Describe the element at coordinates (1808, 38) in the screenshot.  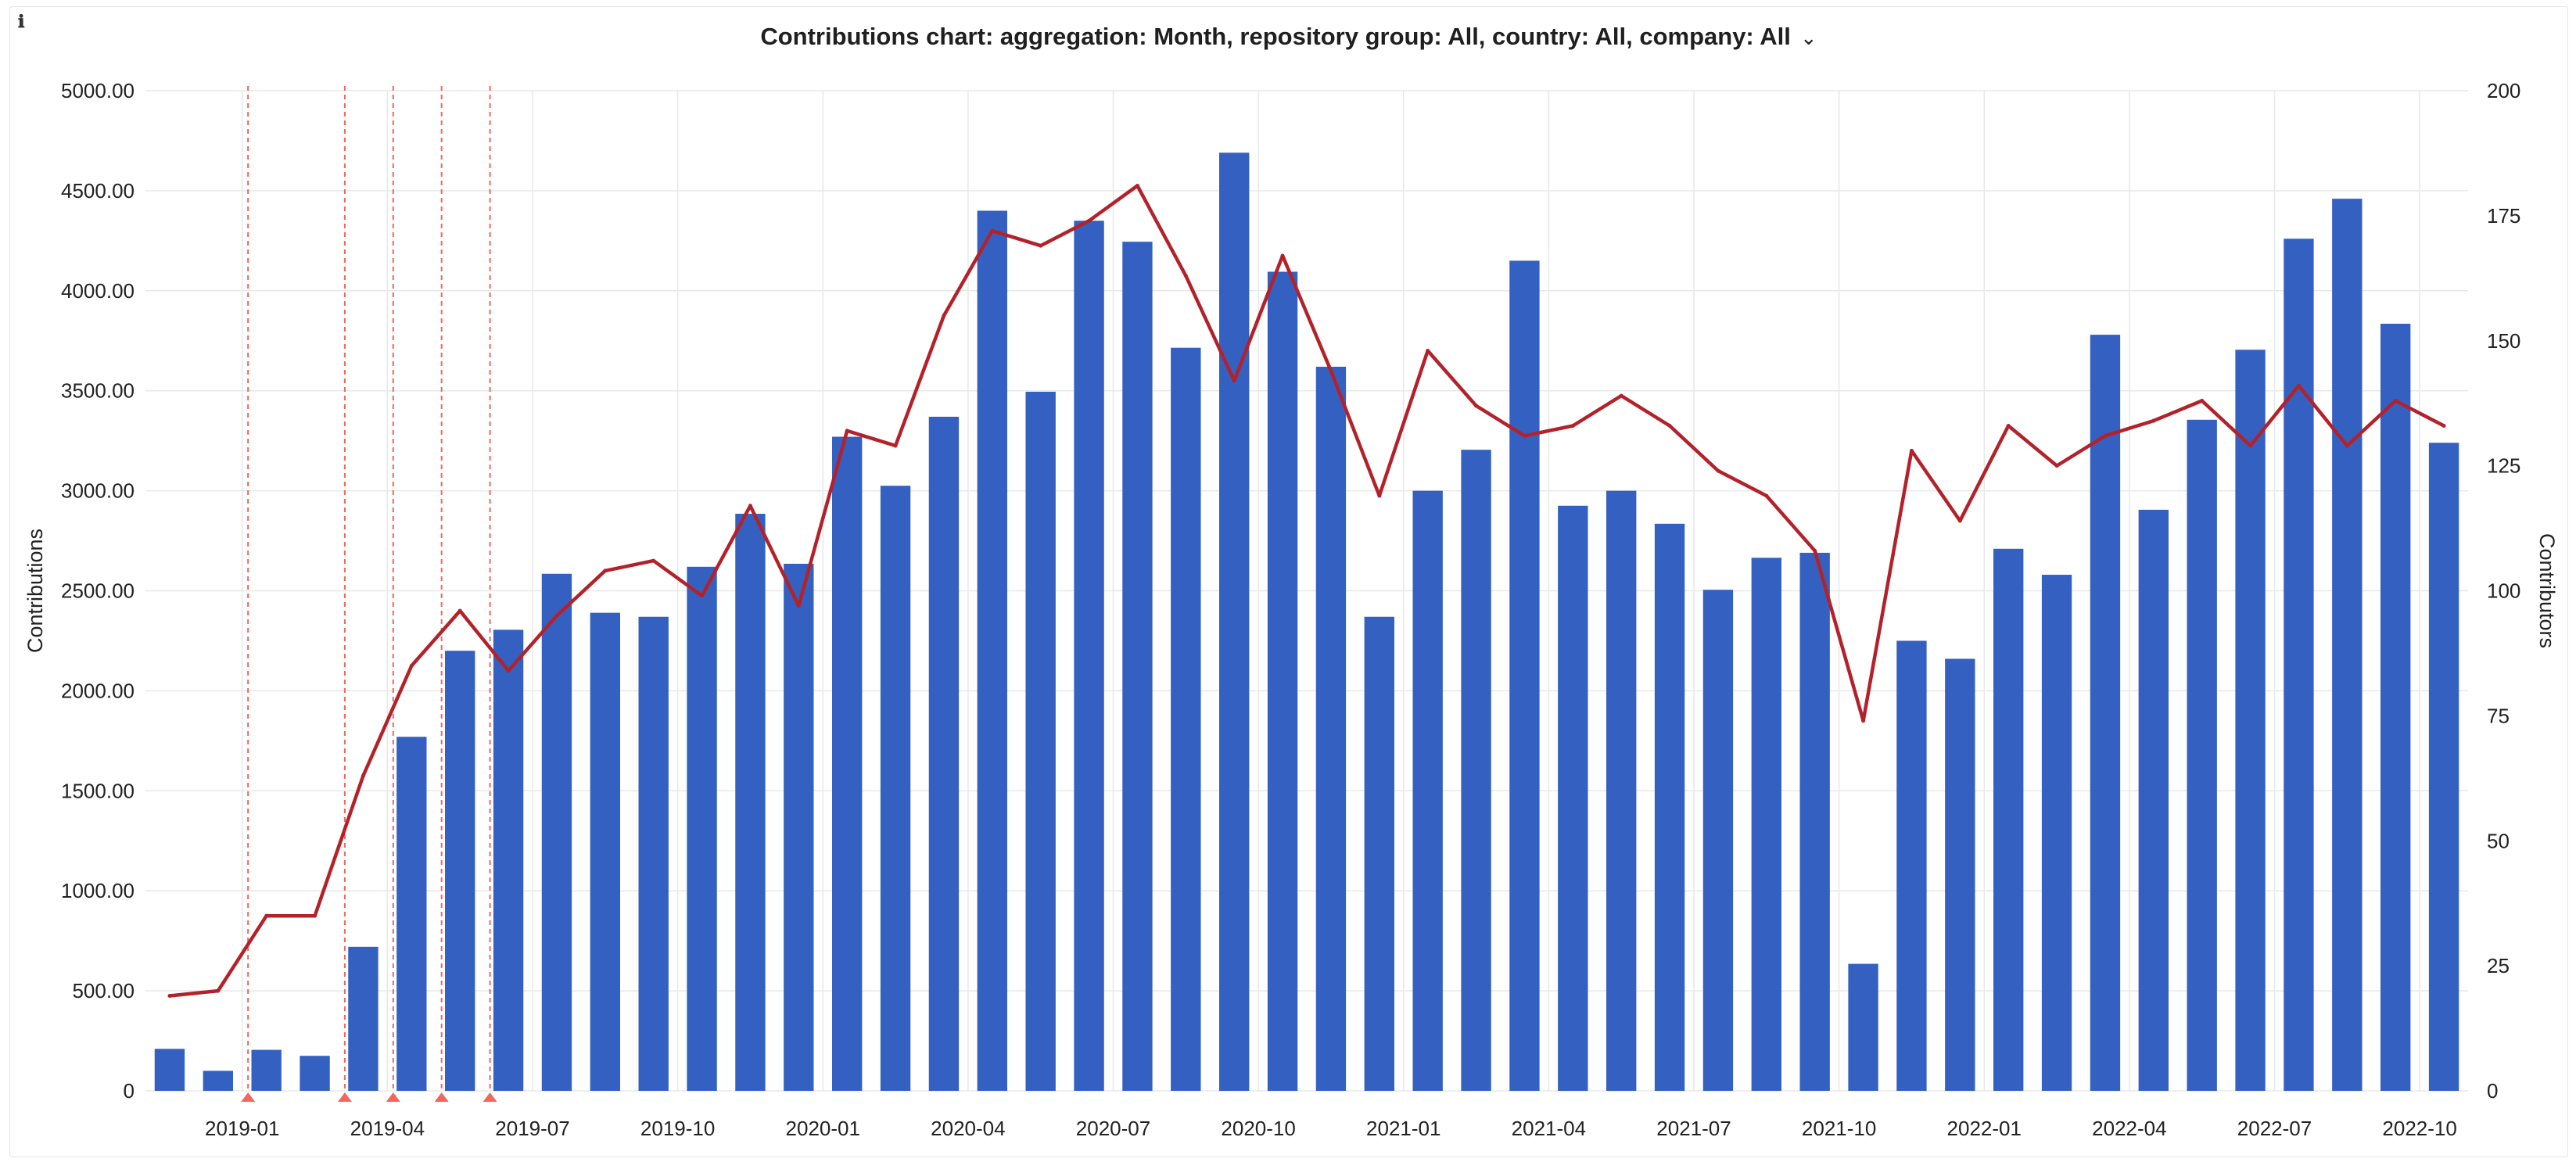
I see `chevron-down-icon: ⌄` at that location.